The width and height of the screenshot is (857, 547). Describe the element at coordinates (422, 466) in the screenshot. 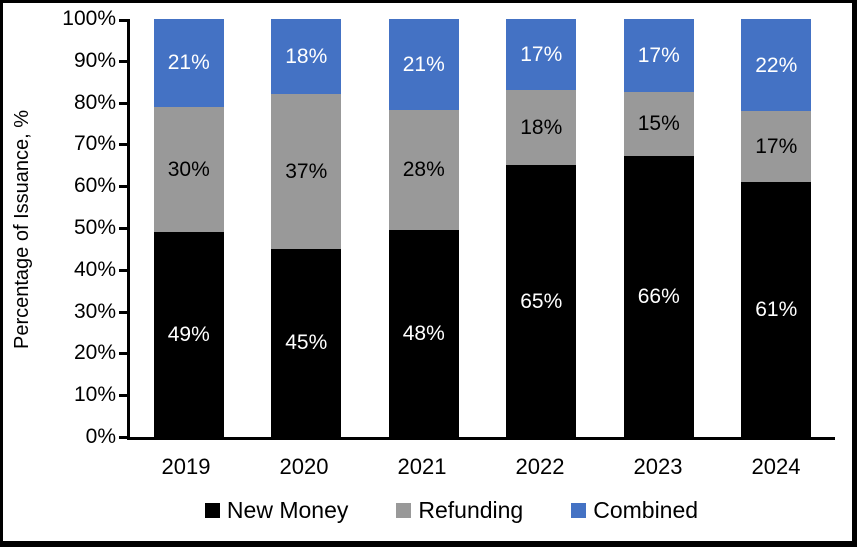

I see `x-label-2021: 2021` at that location.